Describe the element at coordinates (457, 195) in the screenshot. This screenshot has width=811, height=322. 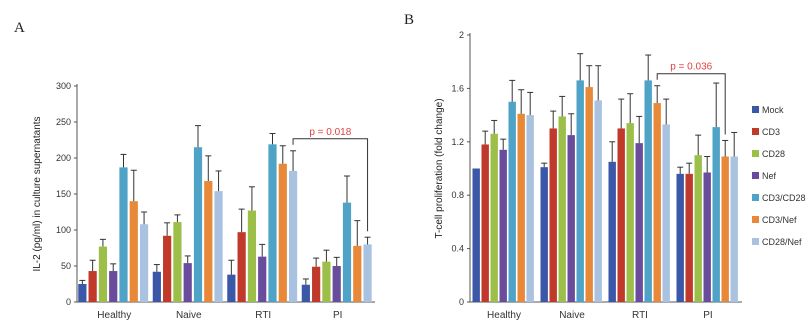
I see `y-tick-label: 0.8` at that location.